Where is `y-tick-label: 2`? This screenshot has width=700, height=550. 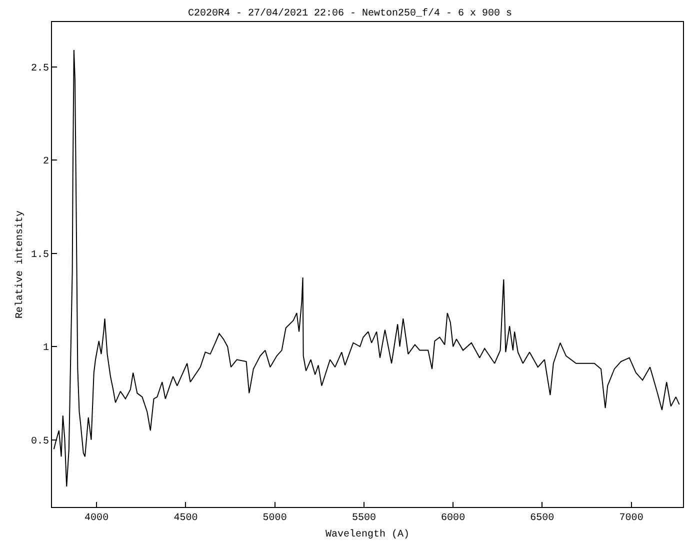
y-tick-label: 2 is located at coordinates (45, 162).